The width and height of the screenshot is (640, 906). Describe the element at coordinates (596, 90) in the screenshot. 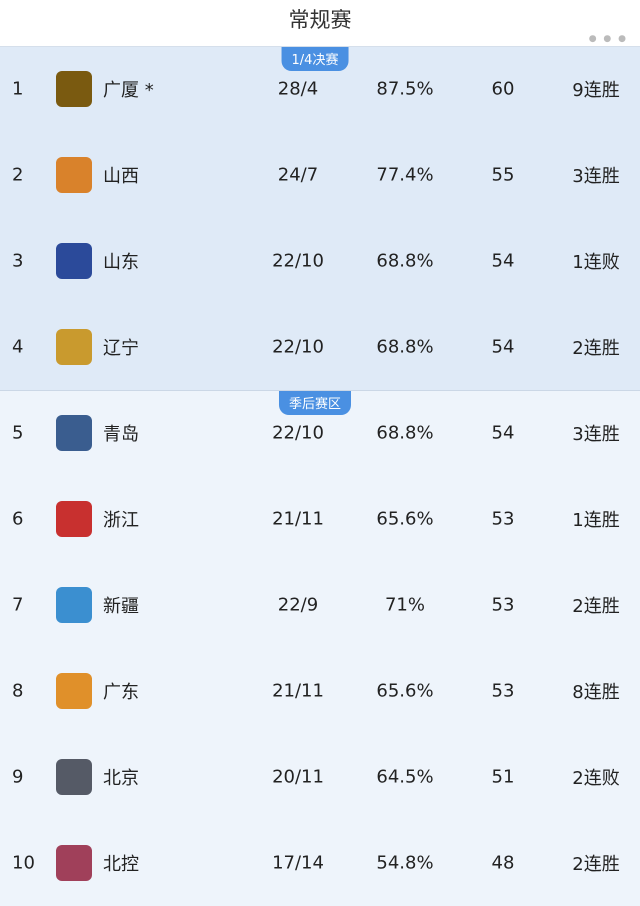

I see `streak: 9连胜` at that location.